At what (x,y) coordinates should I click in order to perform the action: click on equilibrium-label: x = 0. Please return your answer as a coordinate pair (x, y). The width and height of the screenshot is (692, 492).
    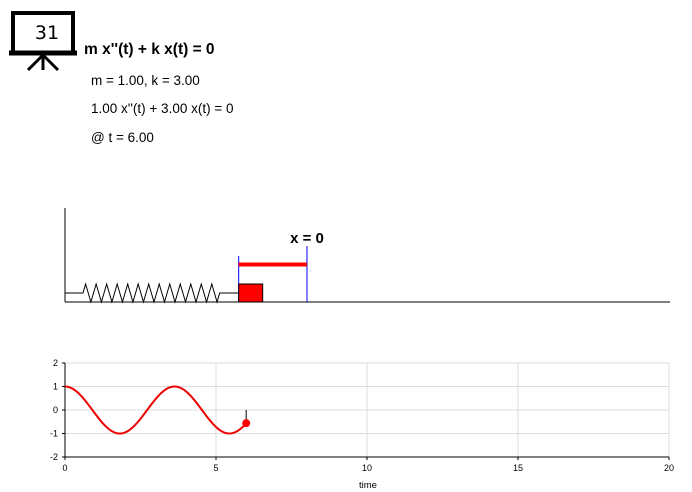
    Looking at the image, I should click on (307, 238).